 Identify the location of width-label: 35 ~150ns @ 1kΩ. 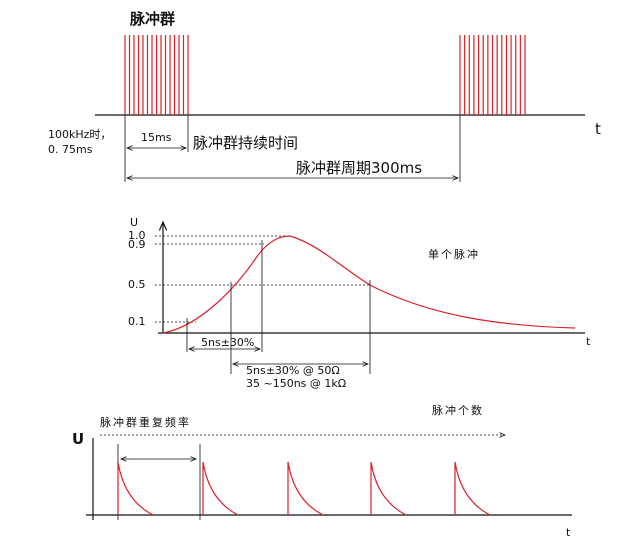
(296, 383).